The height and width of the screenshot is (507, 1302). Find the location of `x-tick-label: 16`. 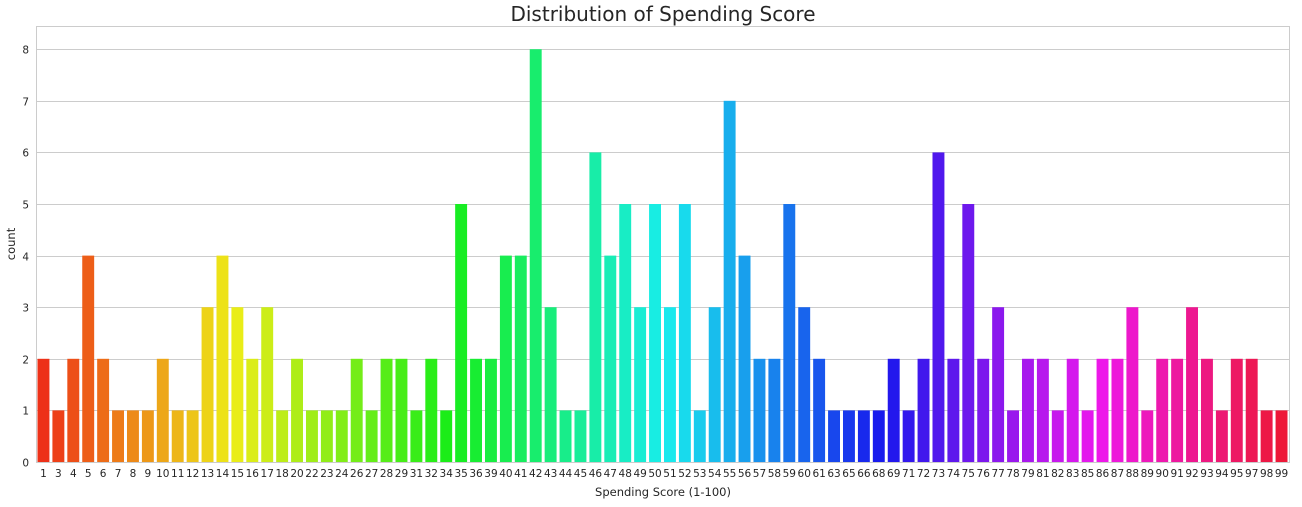

x-tick-label: 16 is located at coordinates (253, 474).